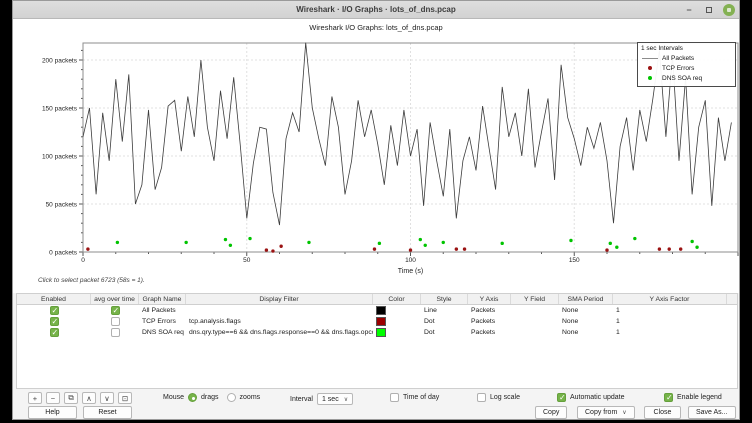  I want to click on log-scale-checkbox, so click(481, 397).